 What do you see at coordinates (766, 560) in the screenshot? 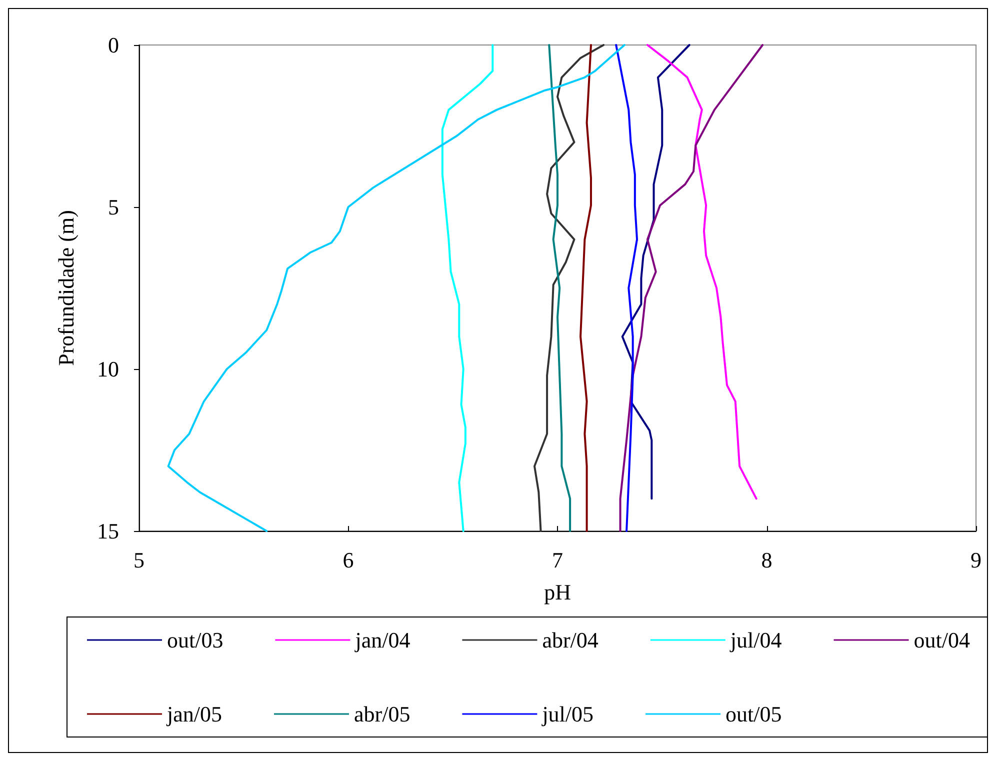
I see `x-tick-label: 8` at bounding box center [766, 560].